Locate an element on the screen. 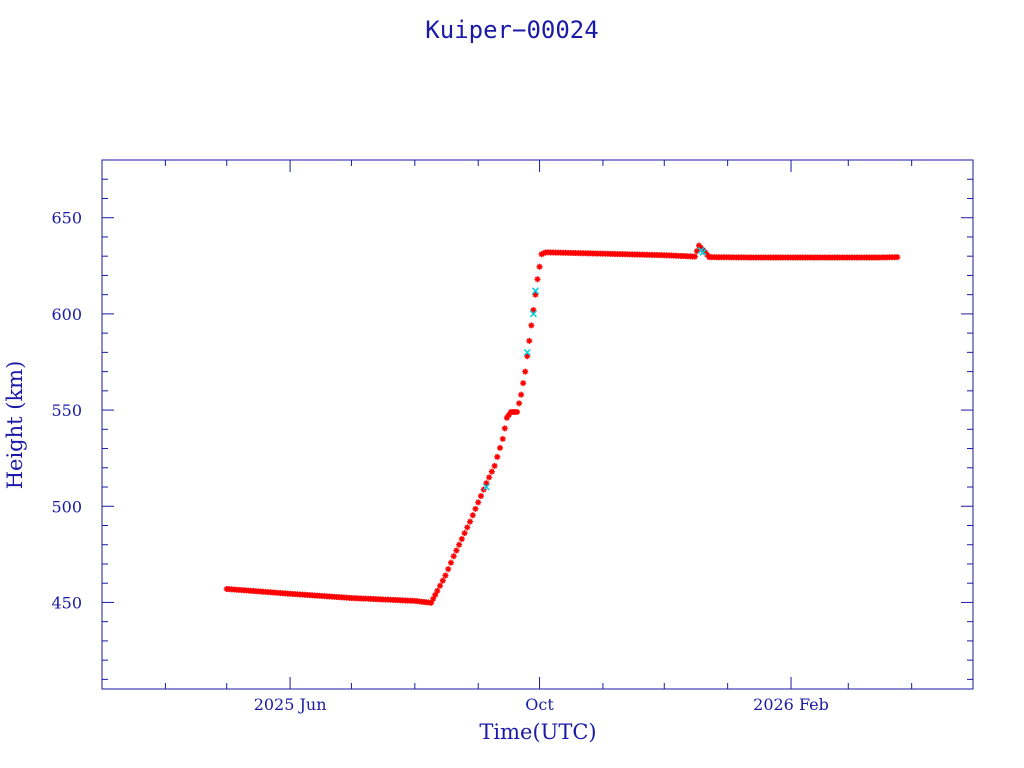 This screenshot has height=768, width=1024. x-tick-label: 2026 Feb is located at coordinates (791, 704).